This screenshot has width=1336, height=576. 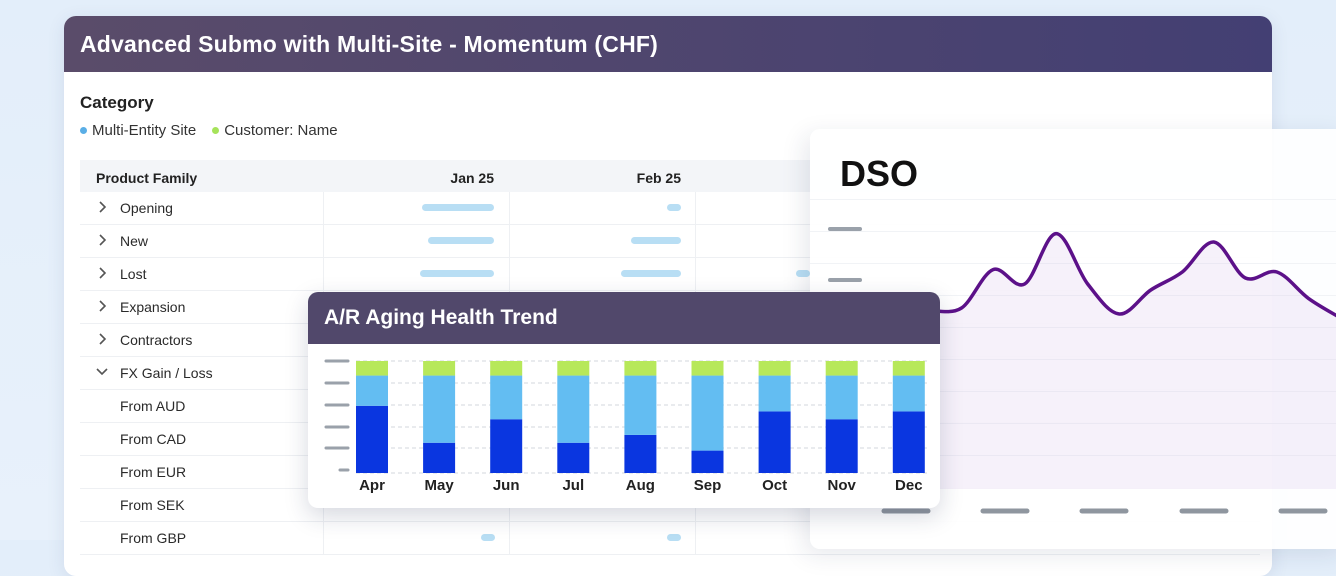 What do you see at coordinates (775, 485) in the screenshot?
I see `x-tick-label: Oct` at bounding box center [775, 485].